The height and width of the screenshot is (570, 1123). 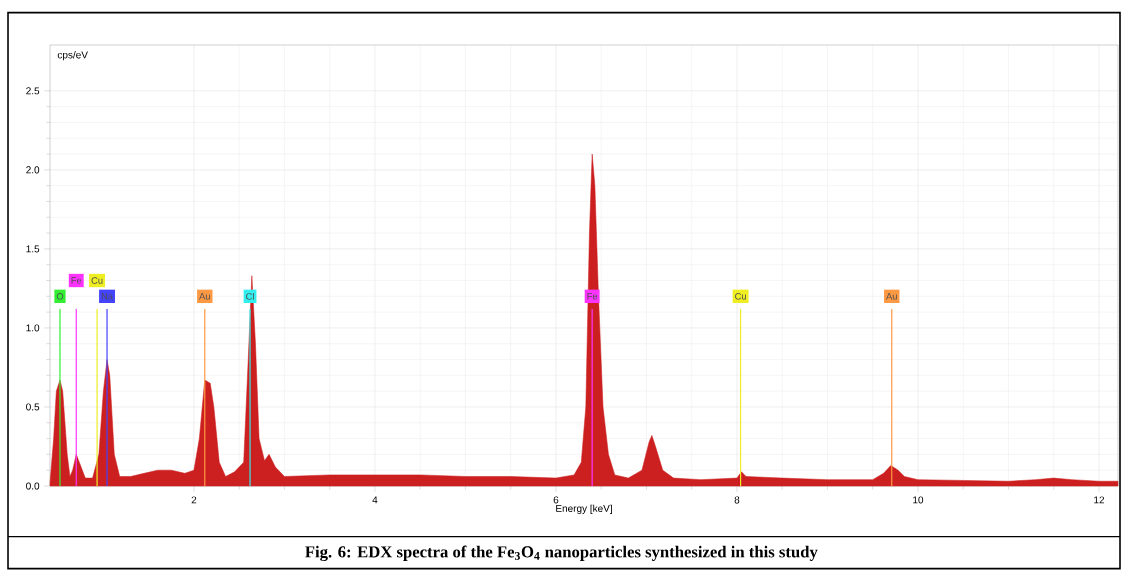 What do you see at coordinates (1099, 500) in the screenshot?
I see `x-tick-label: 12` at bounding box center [1099, 500].